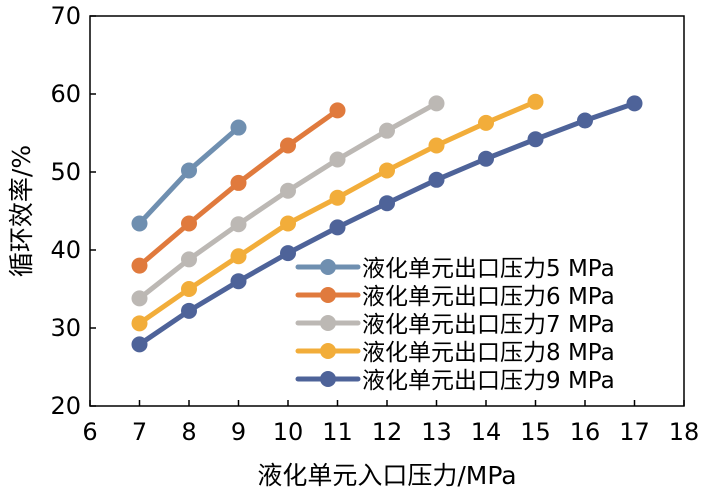 The width and height of the screenshot is (708, 498). I want to click on x-tick-label: 13, so click(436, 432).